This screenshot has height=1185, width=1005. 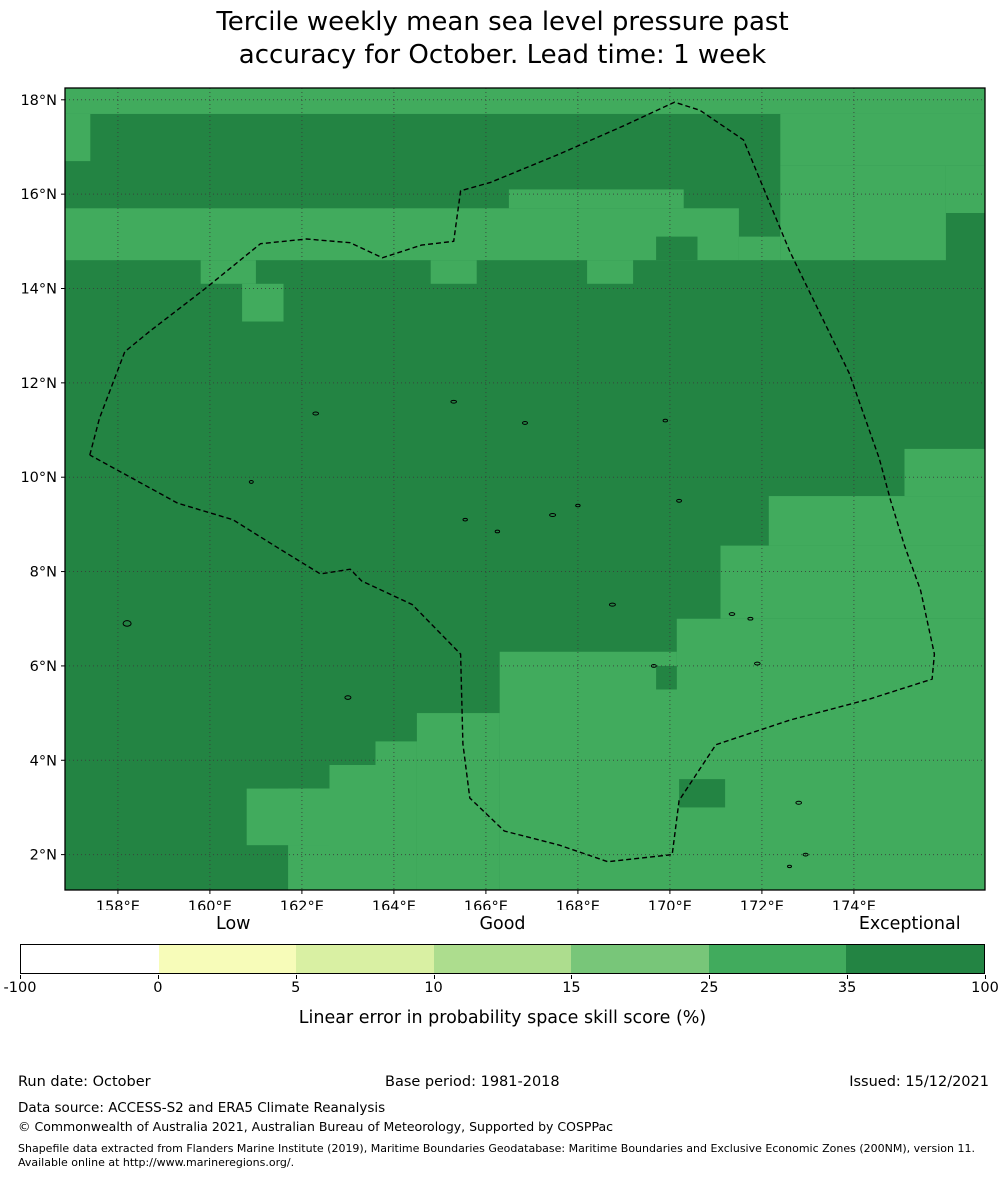 I want to click on base-period-text: Base period: 1981-2018, so click(x=472, y=1082).